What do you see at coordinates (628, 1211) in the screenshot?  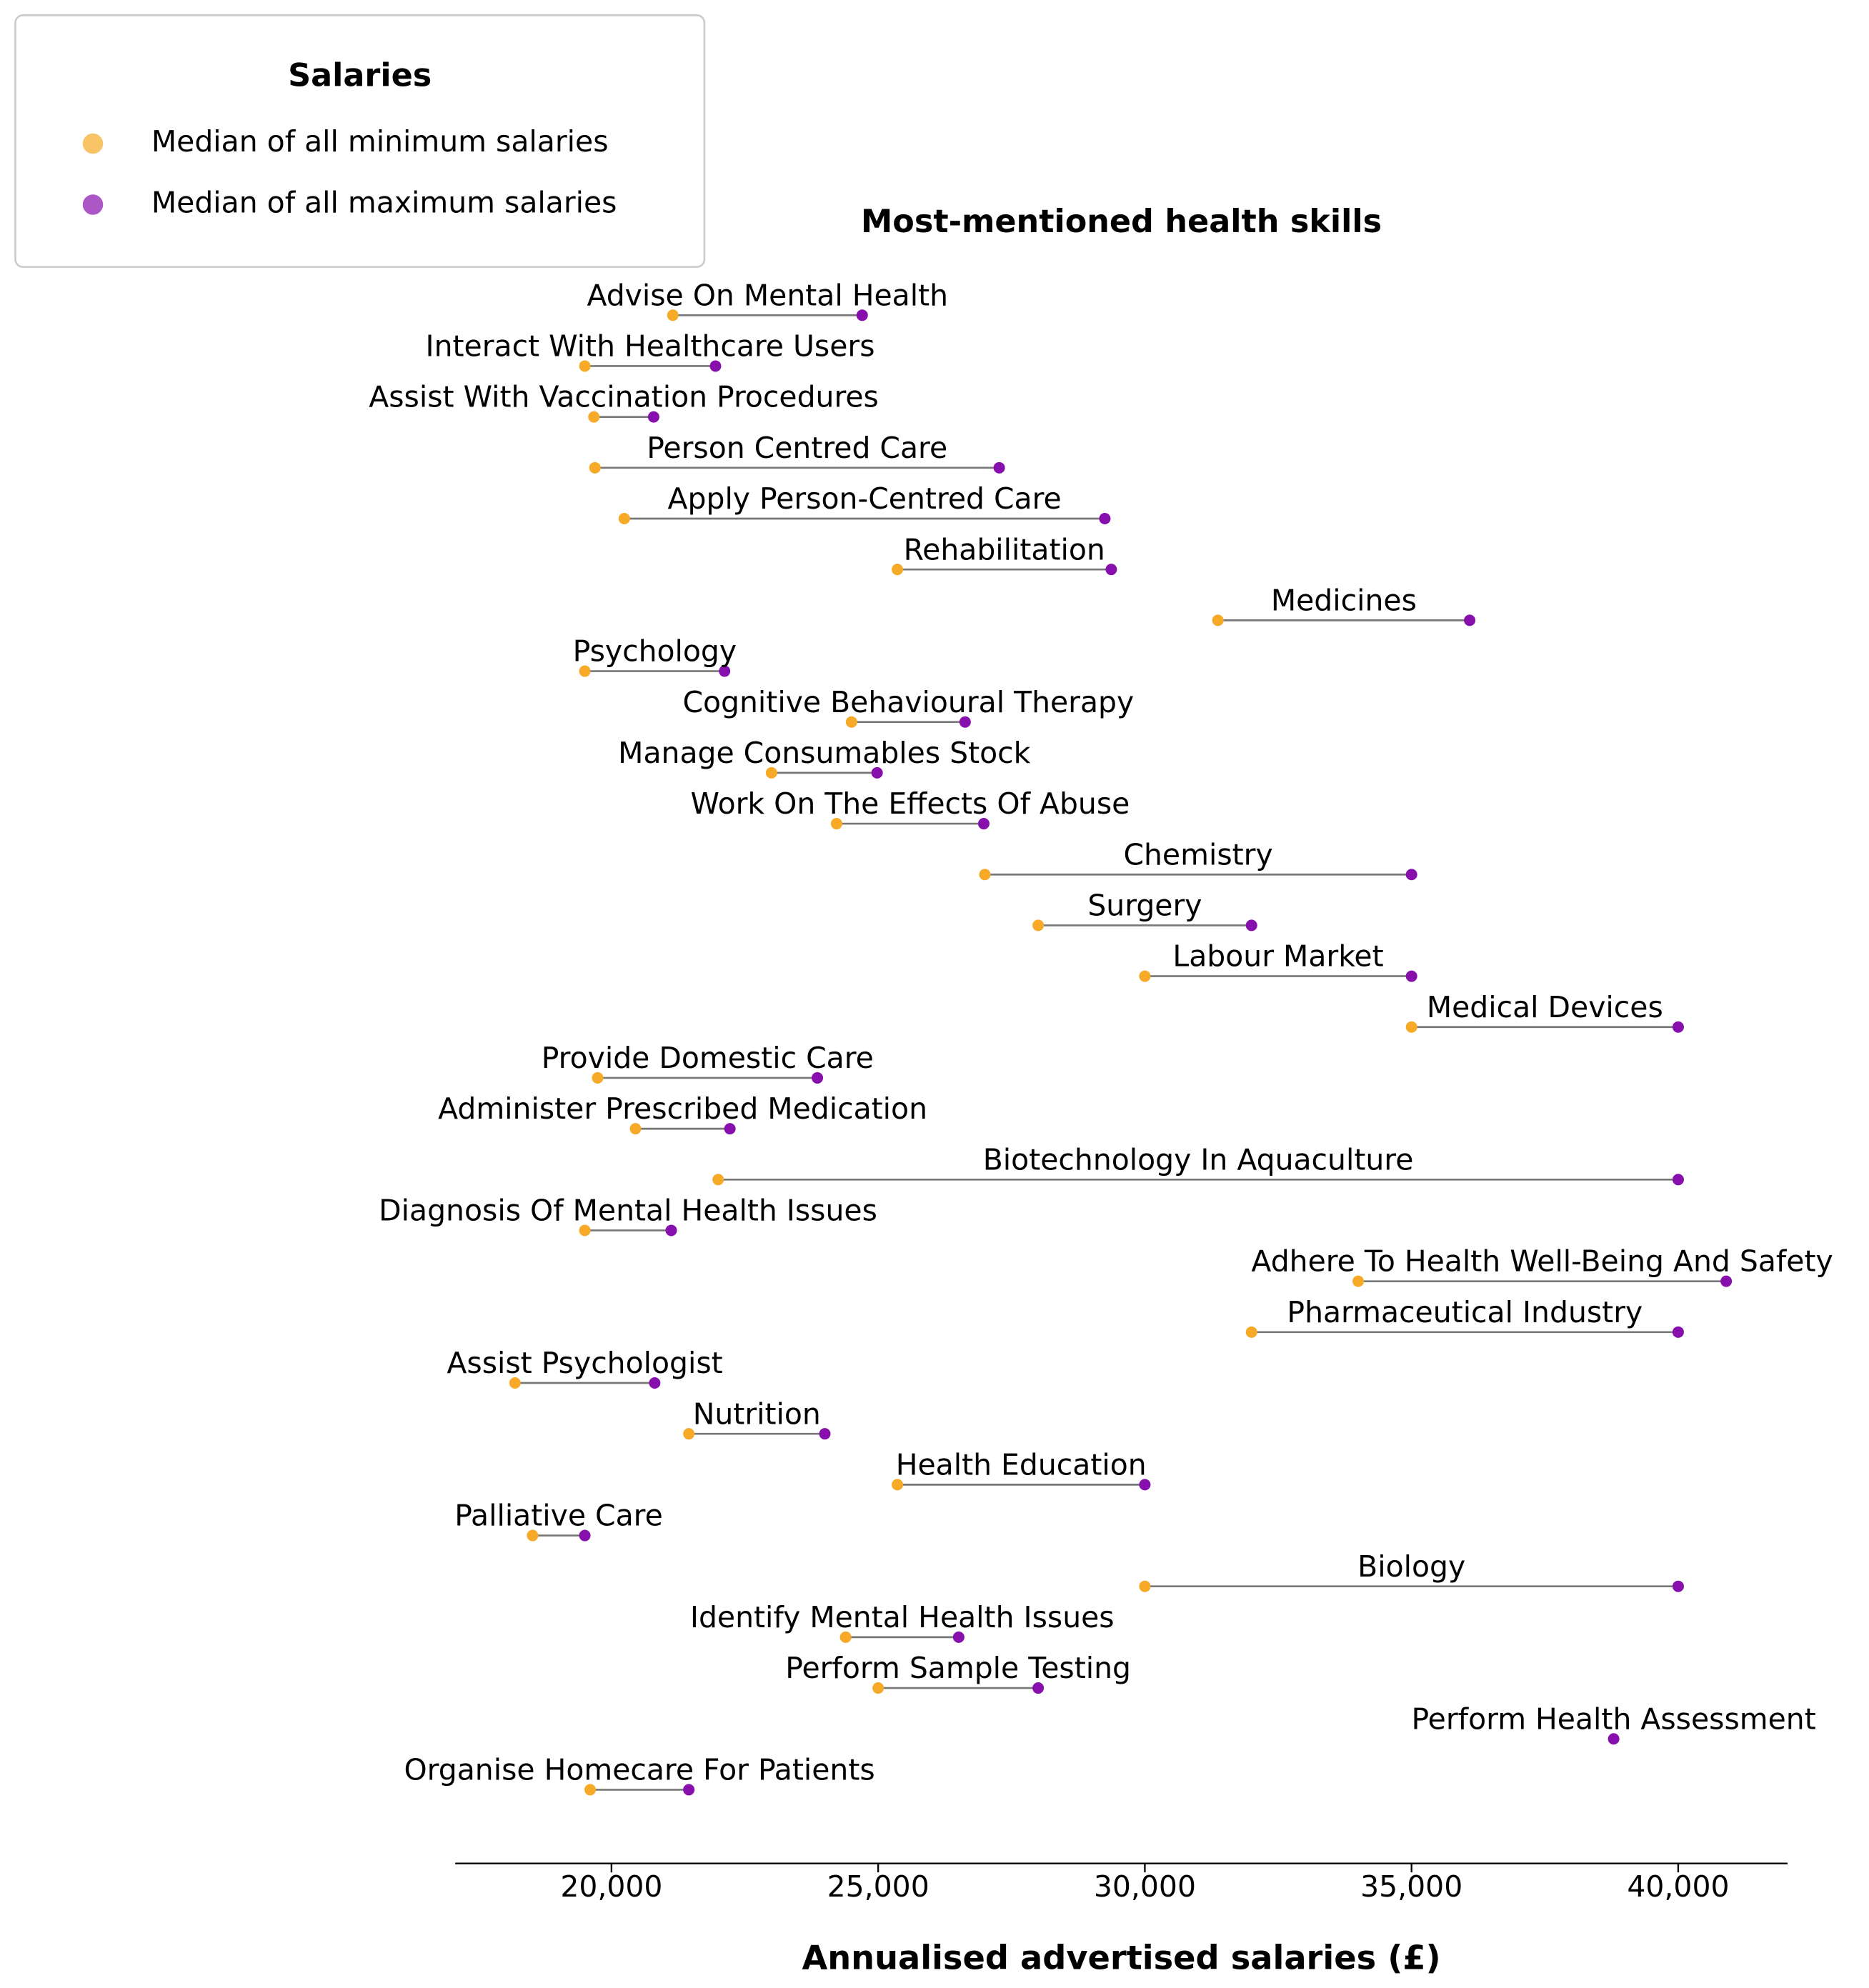 I see `category-label: Diagnosis Of Mental Health Issues` at bounding box center [628, 1211].